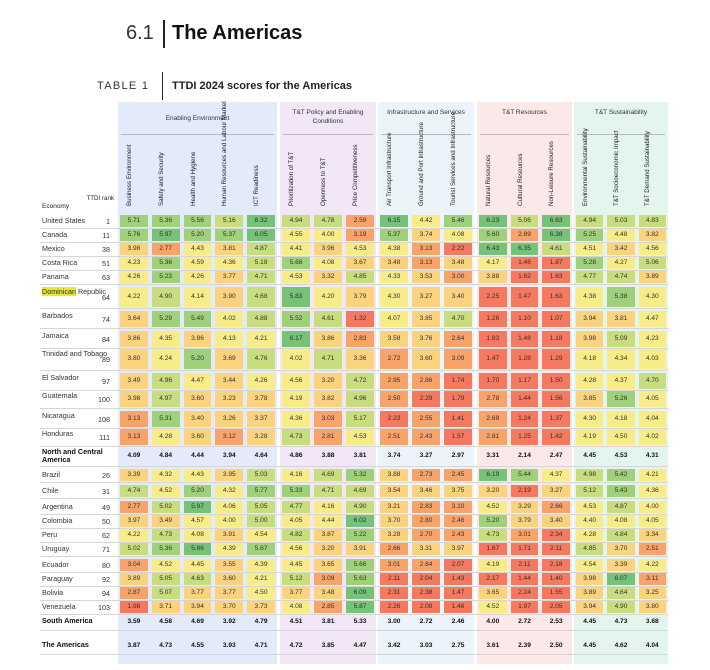  What do you see at coordinates (394, 535) in the screenshot?
I see `score-cell: 3.28` at bounding box center [394, 535].